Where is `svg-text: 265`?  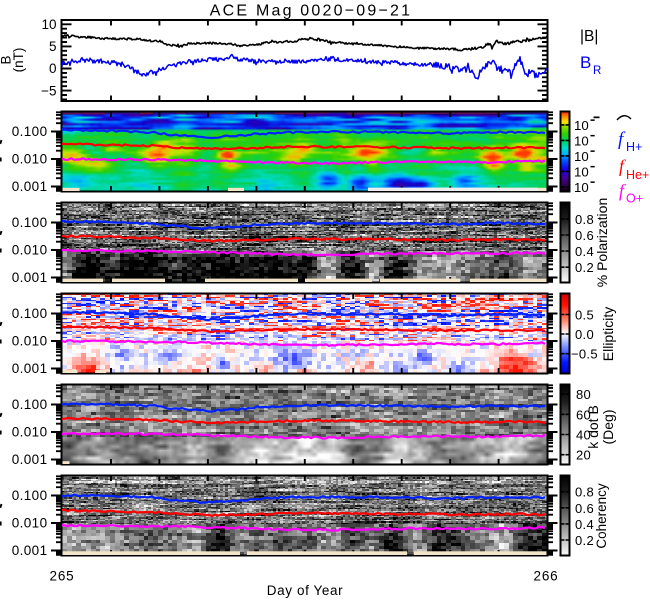
svg-text: 265 is located at coordinates (62, 576).